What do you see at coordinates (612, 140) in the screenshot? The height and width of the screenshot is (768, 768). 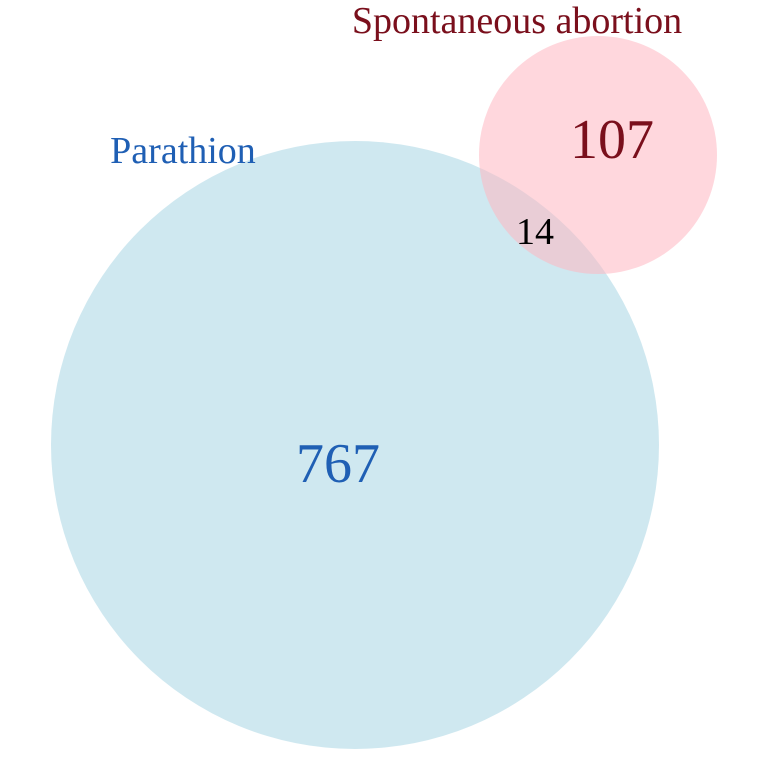 I see `spontaneous-abortion-only-count: 107` at bounding box center [612, 140].